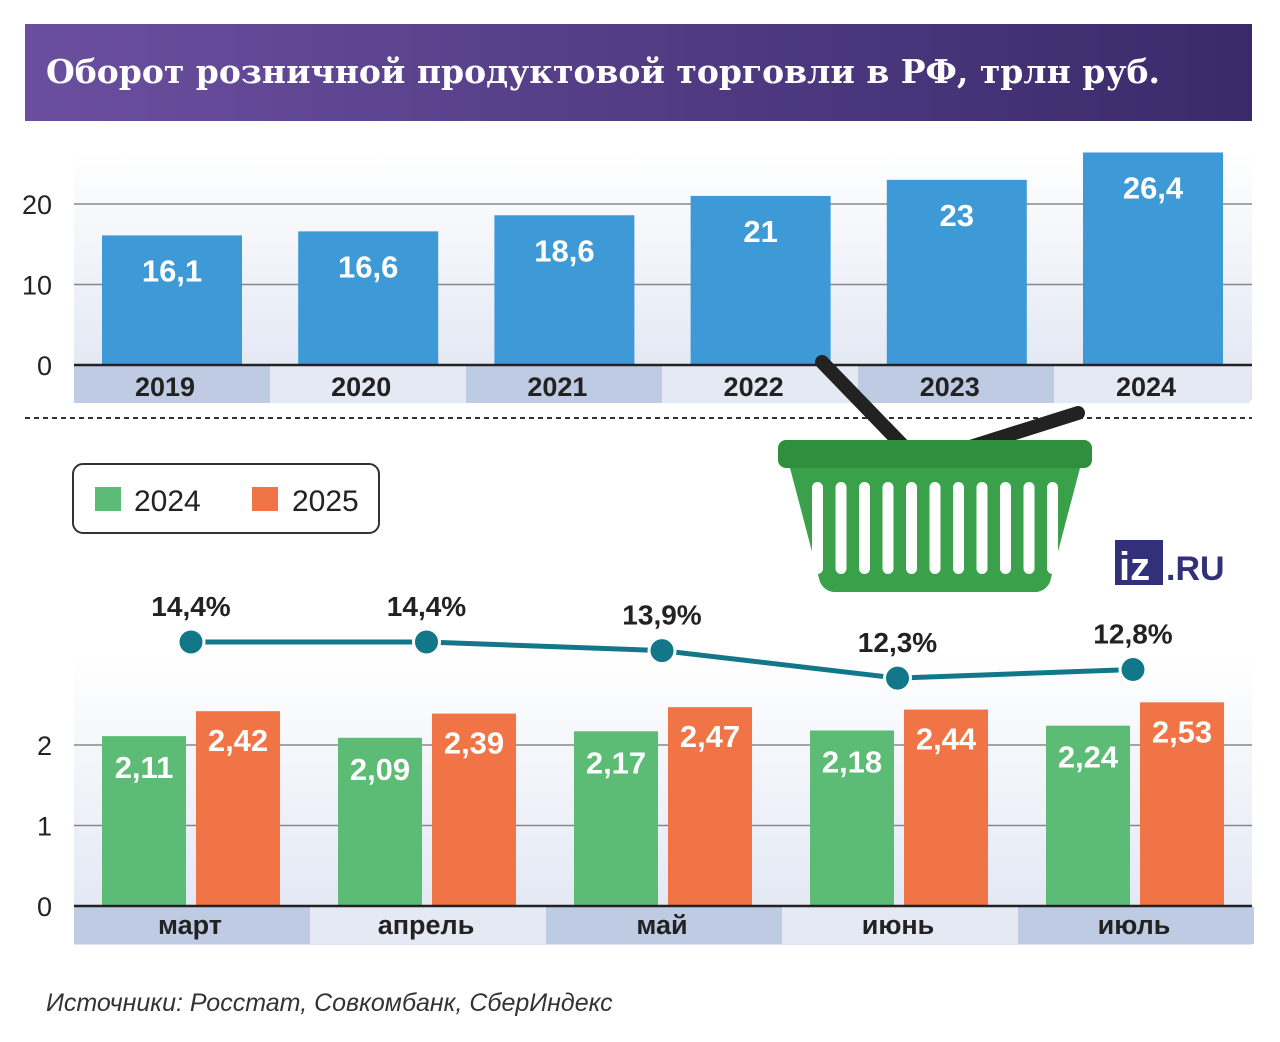 This screenshot has height=1042, width=1280. Describe the element at coordinates (380, 769) in the screenshot. I see `bar-value-label: 2,09` at that location.